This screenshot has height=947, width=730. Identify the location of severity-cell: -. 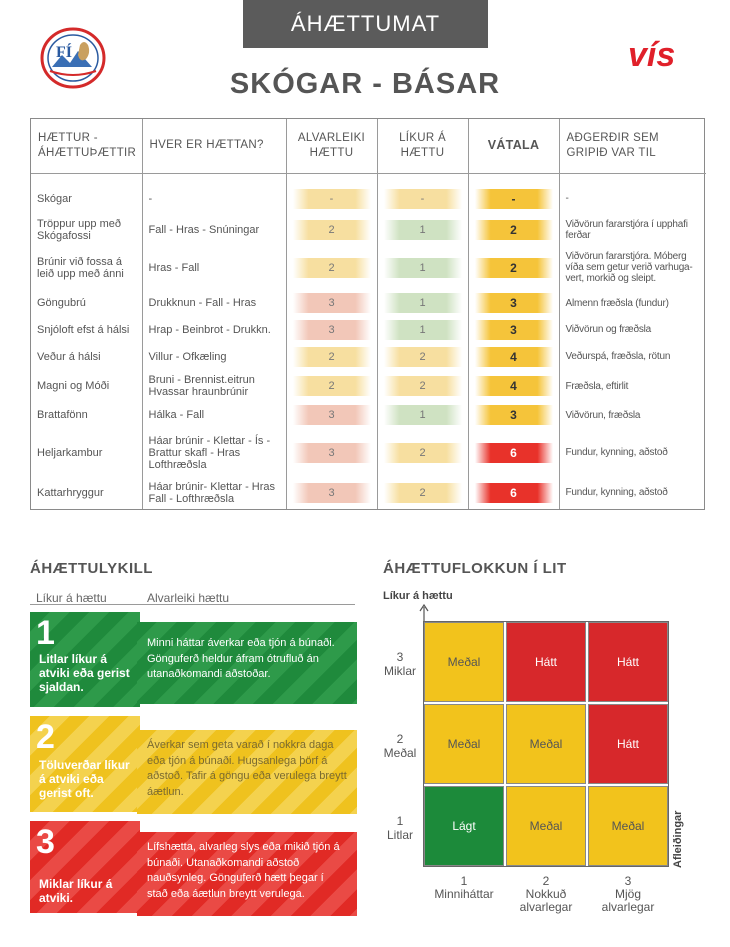
(332, 193).